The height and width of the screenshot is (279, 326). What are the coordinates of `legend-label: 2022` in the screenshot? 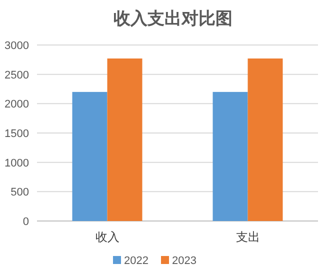 It's located at (136, 261).